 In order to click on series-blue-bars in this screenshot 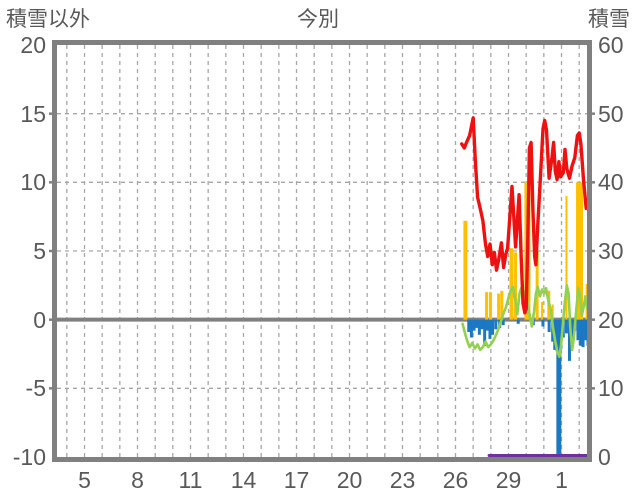, I will do `click(527, 387)`.